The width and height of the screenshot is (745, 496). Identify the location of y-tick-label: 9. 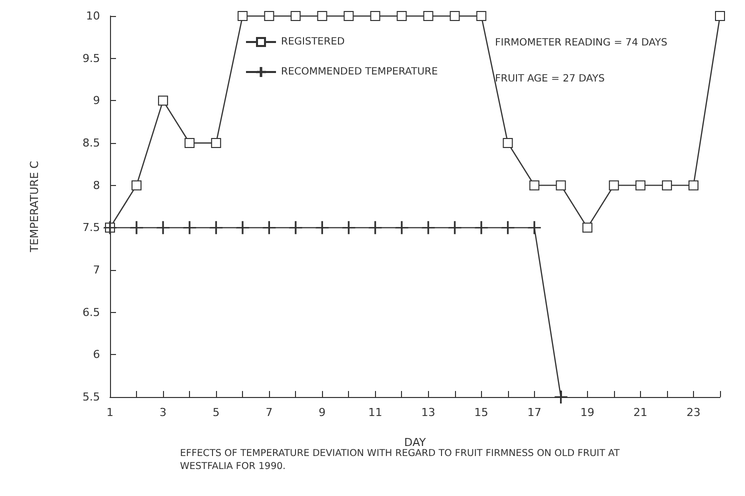
(96, 101).